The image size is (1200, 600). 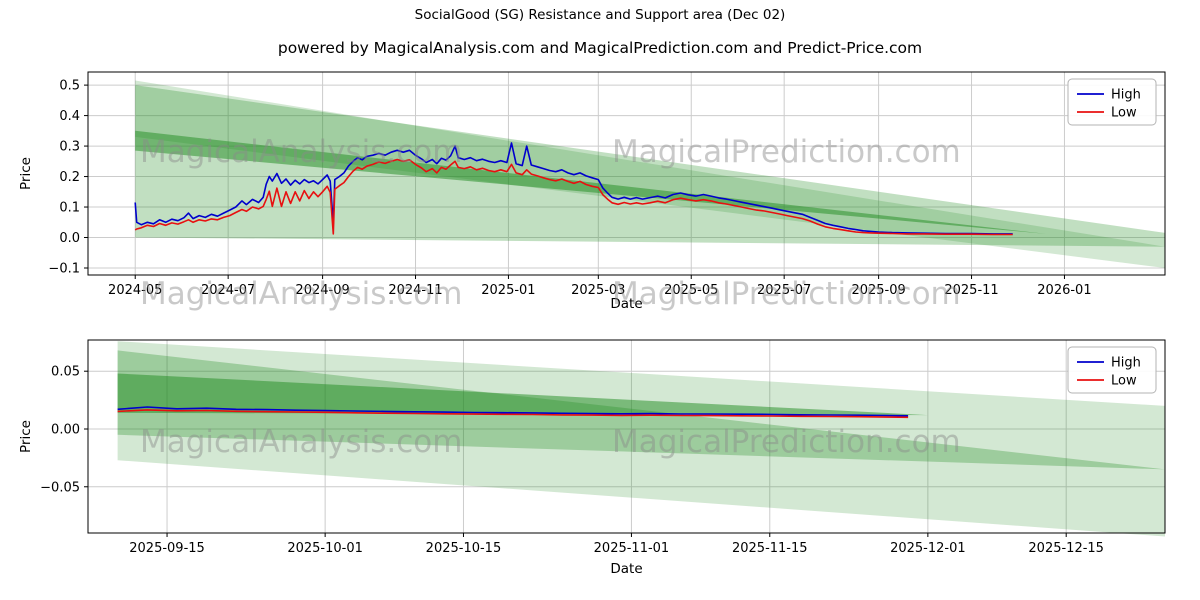 I want to click on x-tick-label: 2025-01, so click(x=508, y=290).